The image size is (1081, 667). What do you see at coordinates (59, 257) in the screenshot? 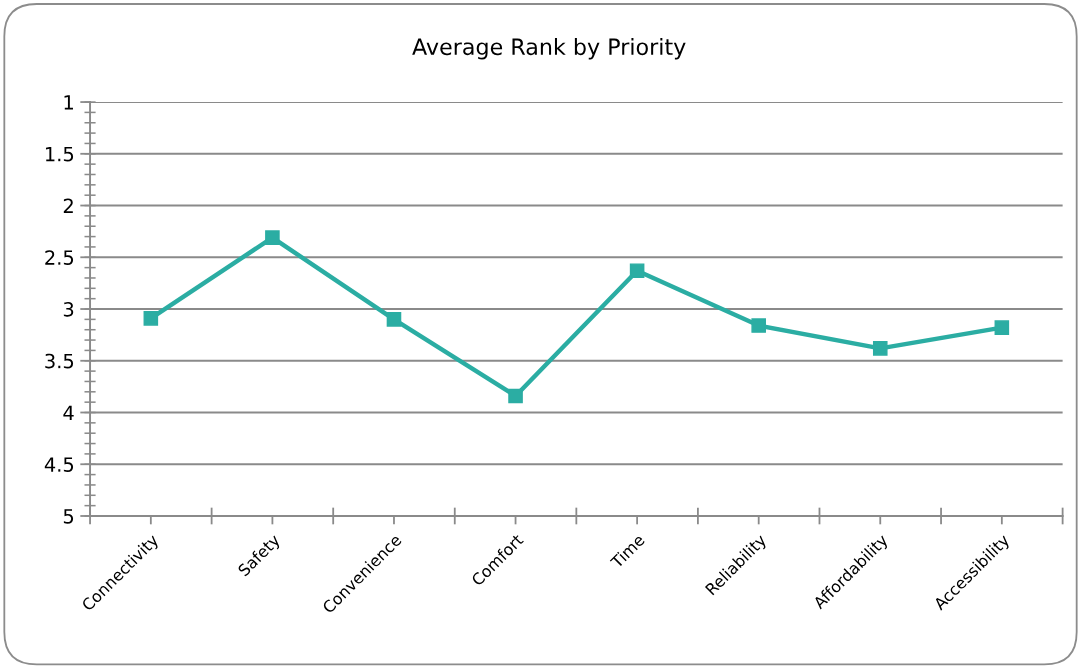
I see `y-tick-label: 2.5` at bounding box center [59, 257].